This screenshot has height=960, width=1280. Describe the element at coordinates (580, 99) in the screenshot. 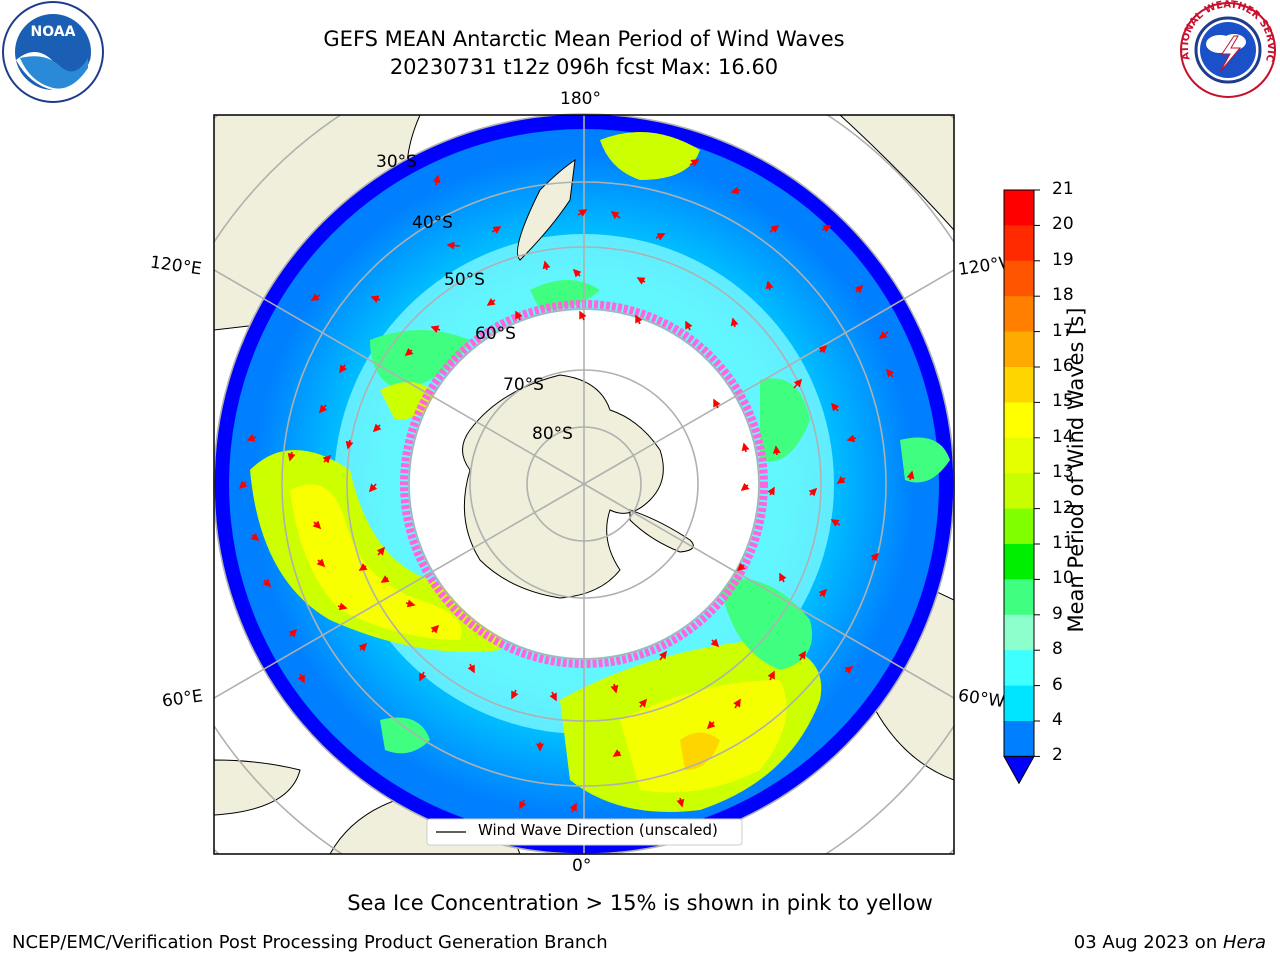

I see `lon-label-180: 180°` at that location.